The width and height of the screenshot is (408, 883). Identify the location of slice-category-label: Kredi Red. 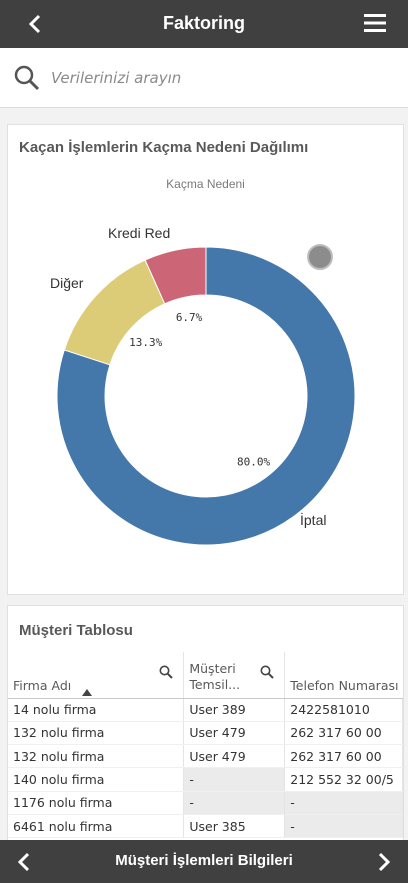
(139, 233).